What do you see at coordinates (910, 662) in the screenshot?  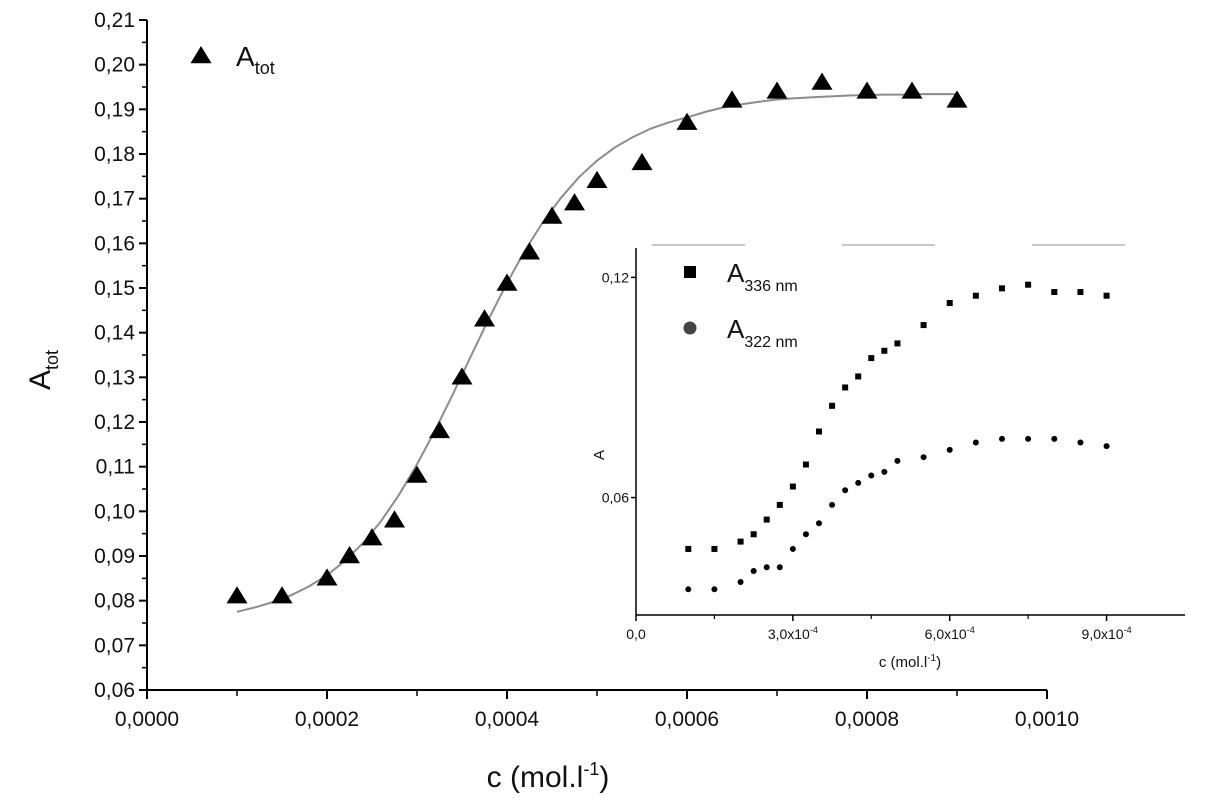 I see `inset-x-axis-label: c (mol.l-1)` at bounding box center [910, 662].